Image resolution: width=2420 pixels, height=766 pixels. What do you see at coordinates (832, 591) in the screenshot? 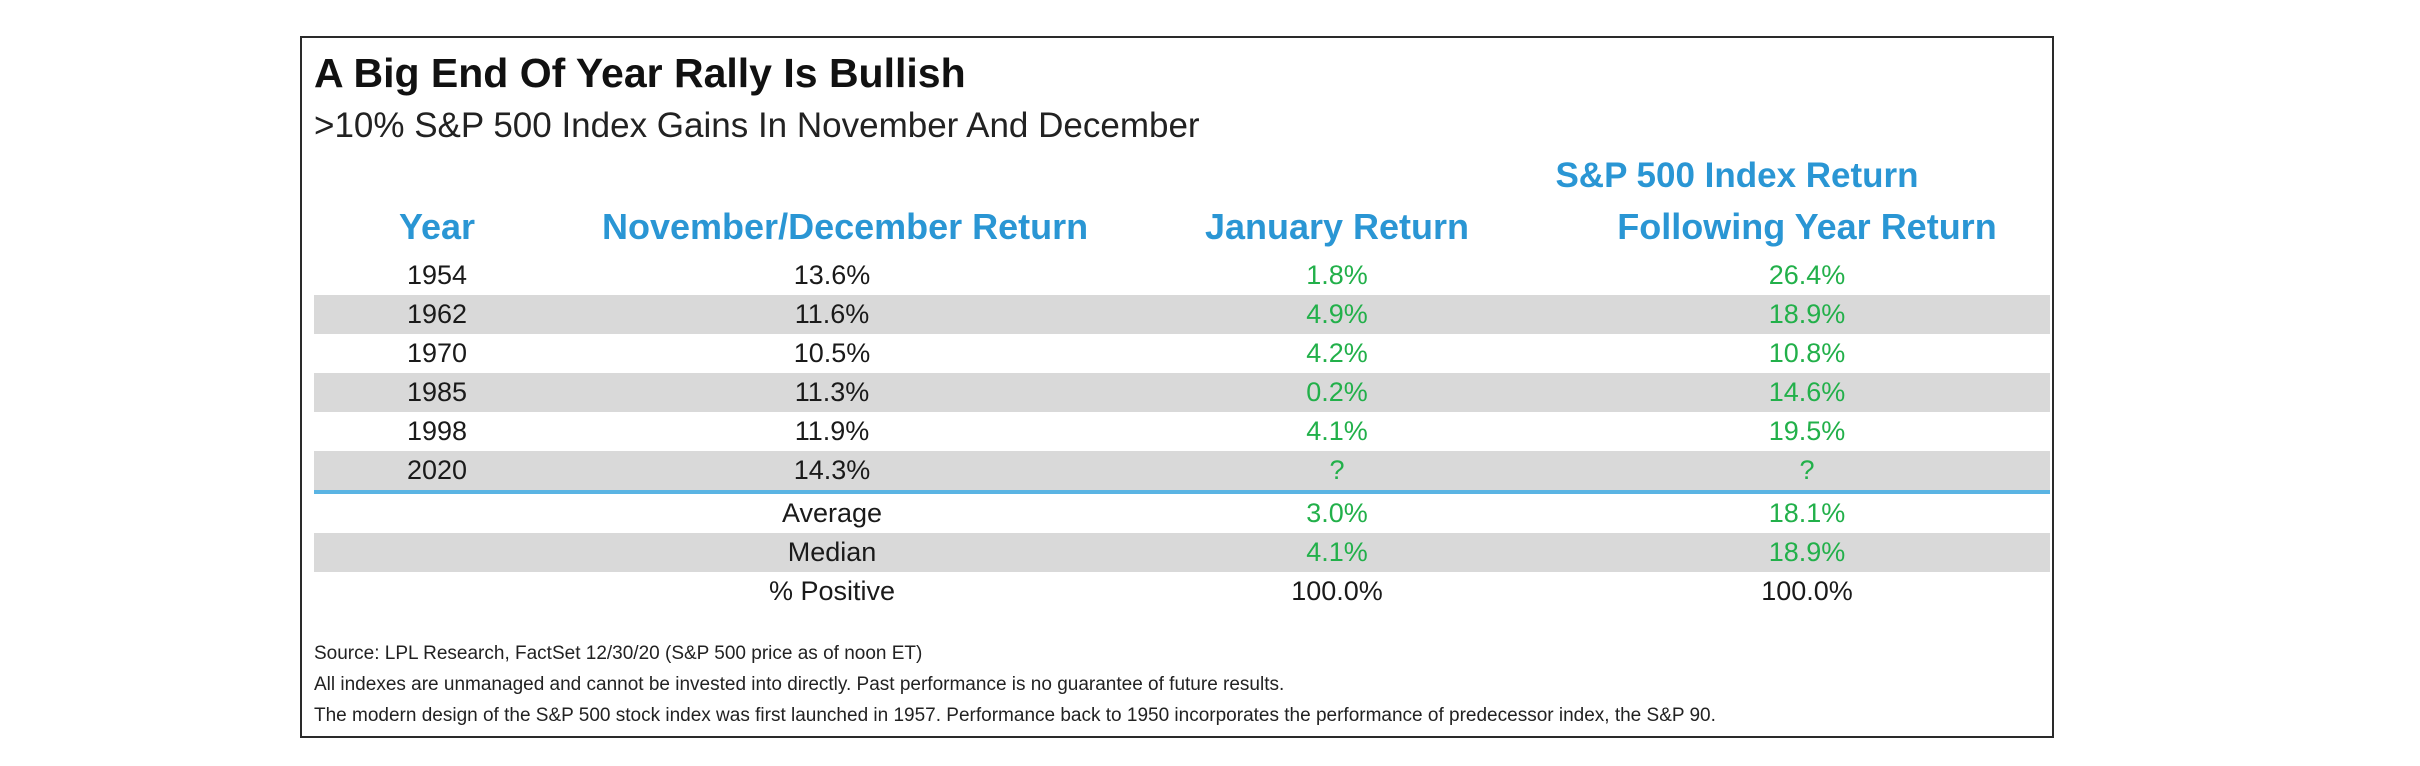
I see `summary-label-cell: % Positive` at bounding box center [832, 591].